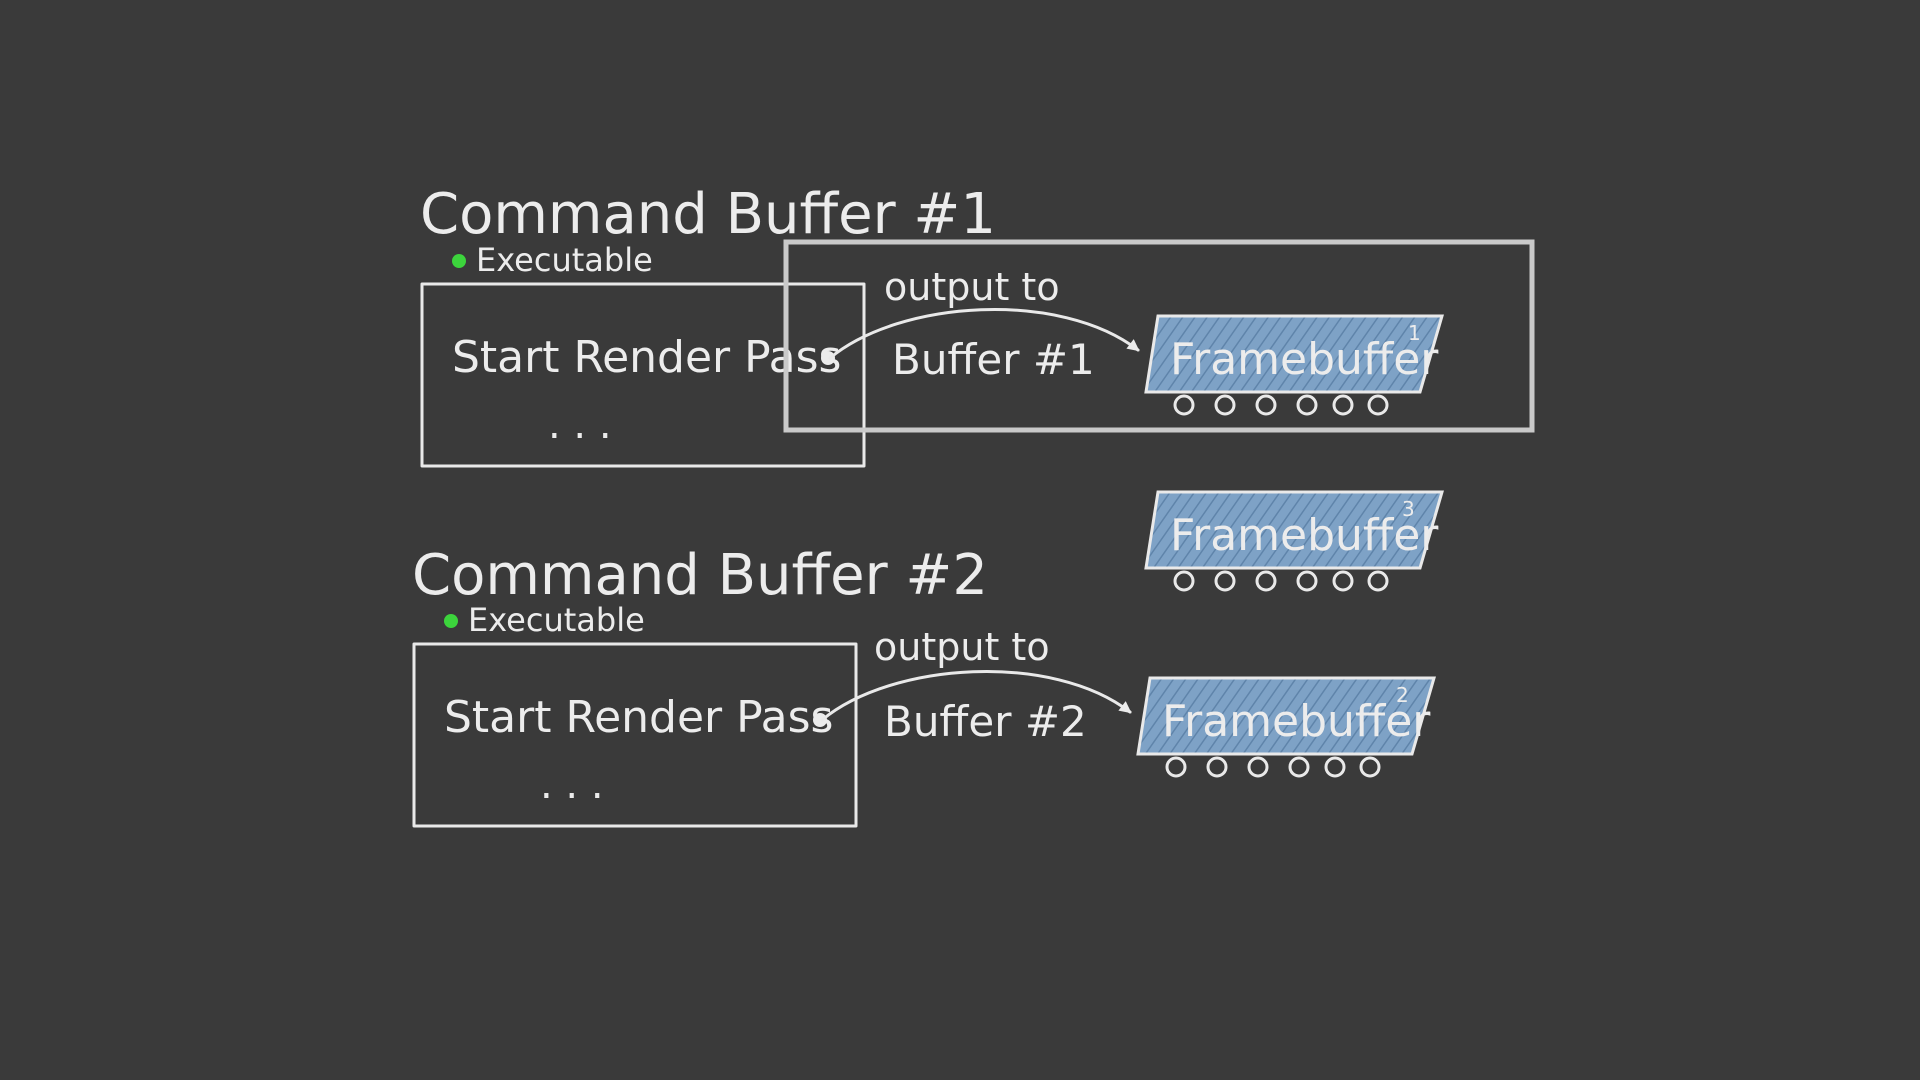 The height and width of the screenshot is (1080, 1920). I want to click on command-buffer-2-output-point, so click(820, 720).